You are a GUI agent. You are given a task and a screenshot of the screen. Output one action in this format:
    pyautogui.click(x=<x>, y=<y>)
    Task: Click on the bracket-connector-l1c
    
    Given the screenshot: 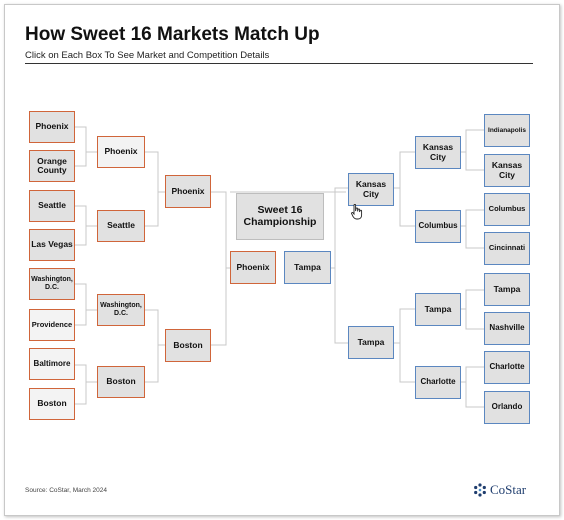 What is the action you would take?
    pyautogui.click(x=86, y=304)
    